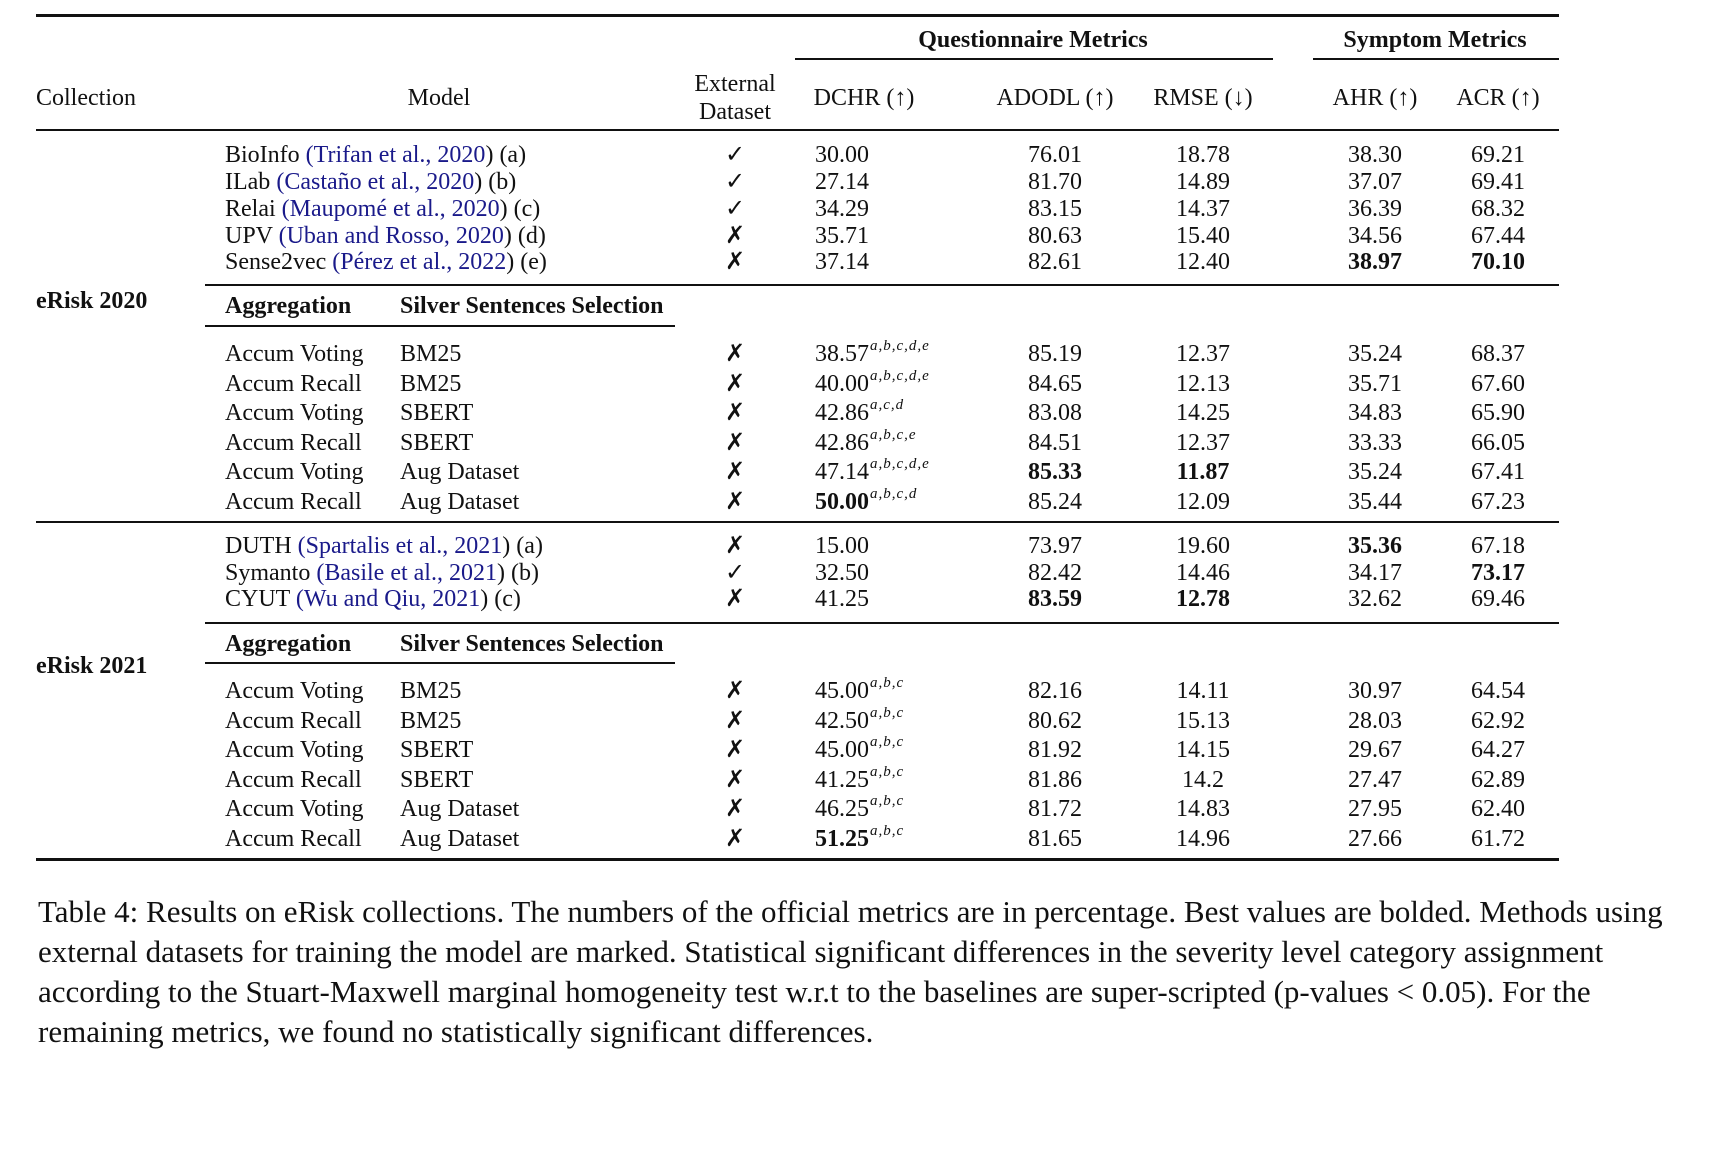 Image resolution: width=1709 pixels, height=1158 pixels. What do you see at coordinates (1055, 809) in the screenshot?
I see `adodl-cell: 81.72` at bounding box center [1055, 809].